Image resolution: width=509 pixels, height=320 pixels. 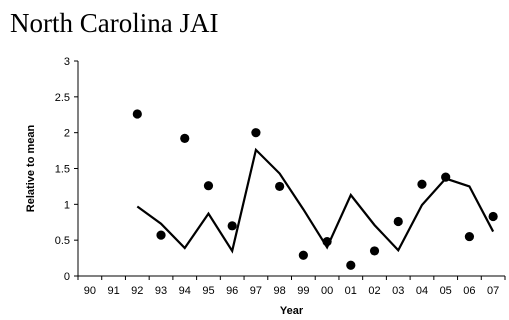 I want to click on y-tick-label: 2.5, so click(x=62, y=98).